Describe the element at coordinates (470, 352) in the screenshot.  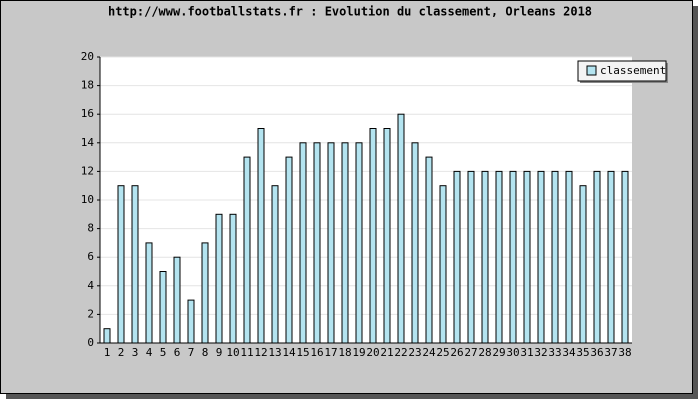
I see `x-tick-label: 27` at that location.